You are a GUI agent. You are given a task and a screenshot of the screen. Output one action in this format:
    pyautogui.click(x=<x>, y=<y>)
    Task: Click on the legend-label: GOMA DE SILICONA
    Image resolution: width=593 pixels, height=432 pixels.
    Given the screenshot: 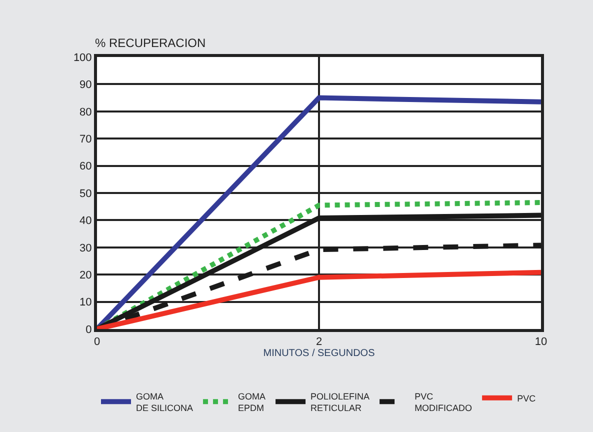 What is the action you would take?
    pyautogui.click(x=165, y=402)
    